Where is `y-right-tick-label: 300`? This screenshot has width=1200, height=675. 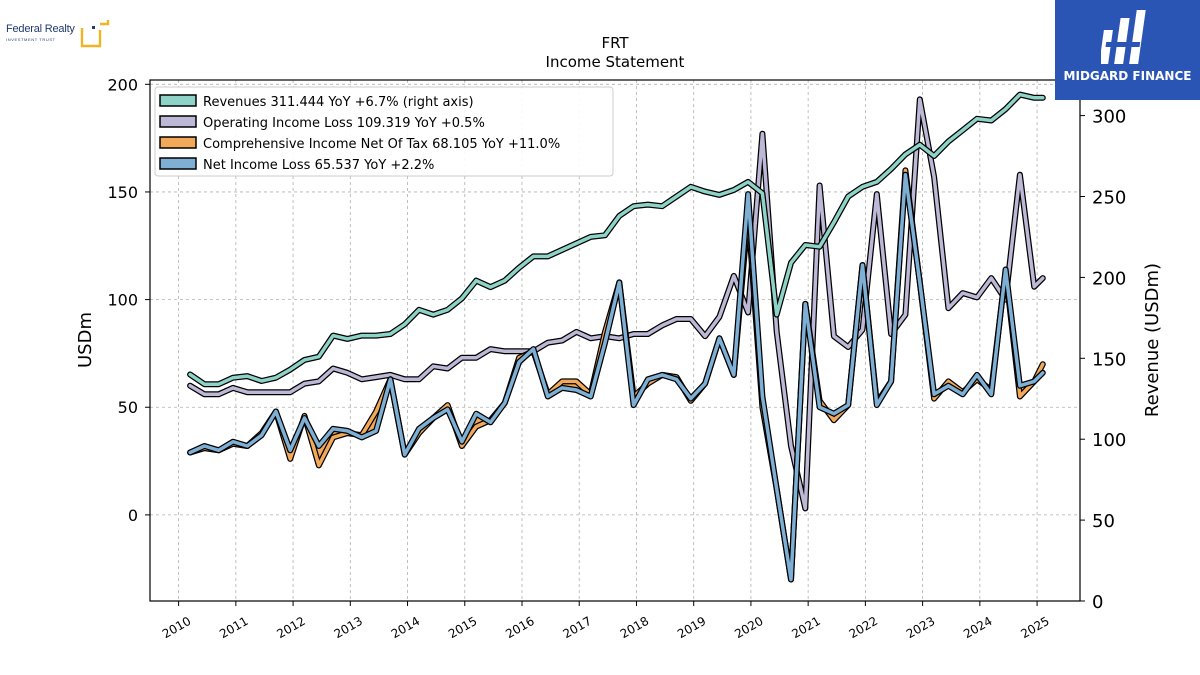 y-right-tick-label: 300 is located at coordinates (1109, 117).